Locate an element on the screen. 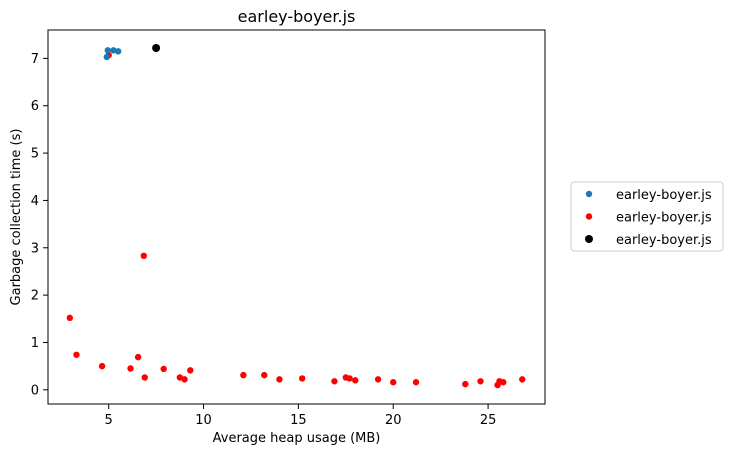 This screenshot has height=455, width=733. y-tick-label: 5 is located at coordinates (35, 154).